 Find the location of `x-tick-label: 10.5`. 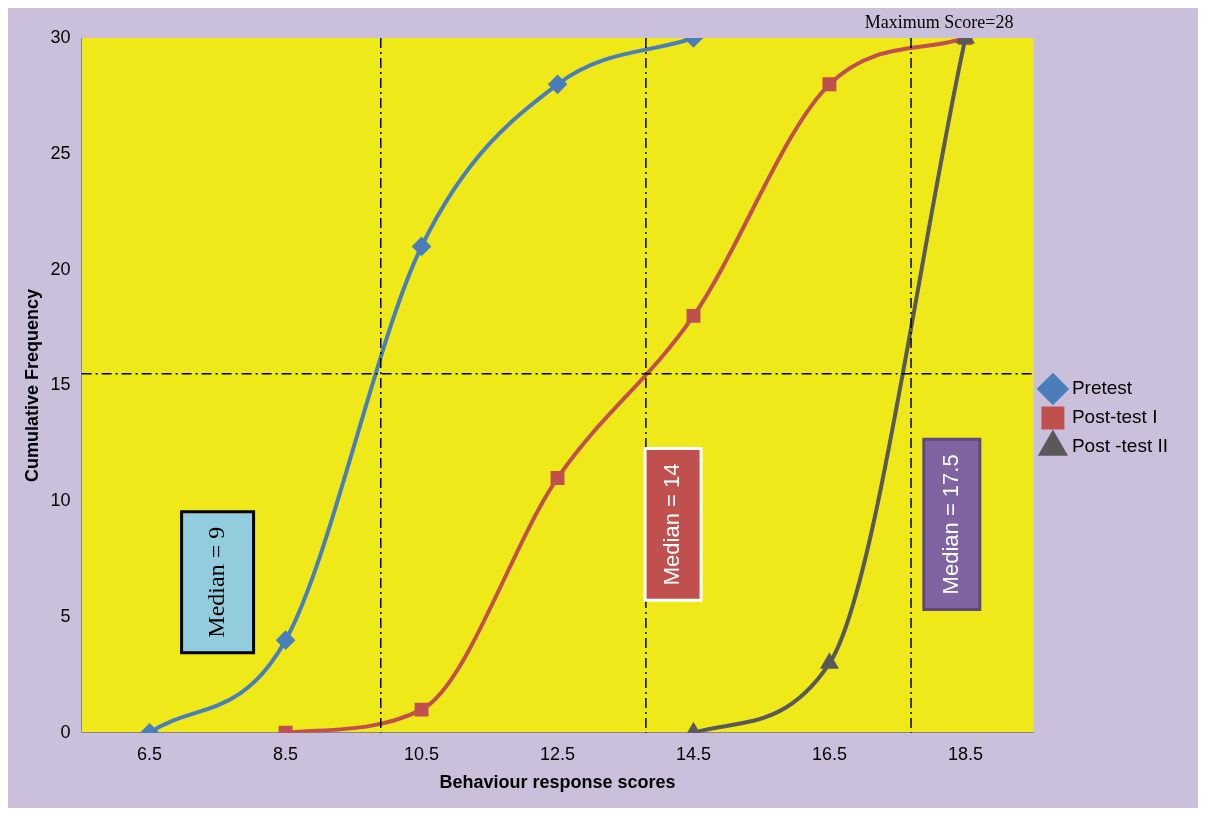

x-tick-label: 10.5 is located at coordinates (422, 753).